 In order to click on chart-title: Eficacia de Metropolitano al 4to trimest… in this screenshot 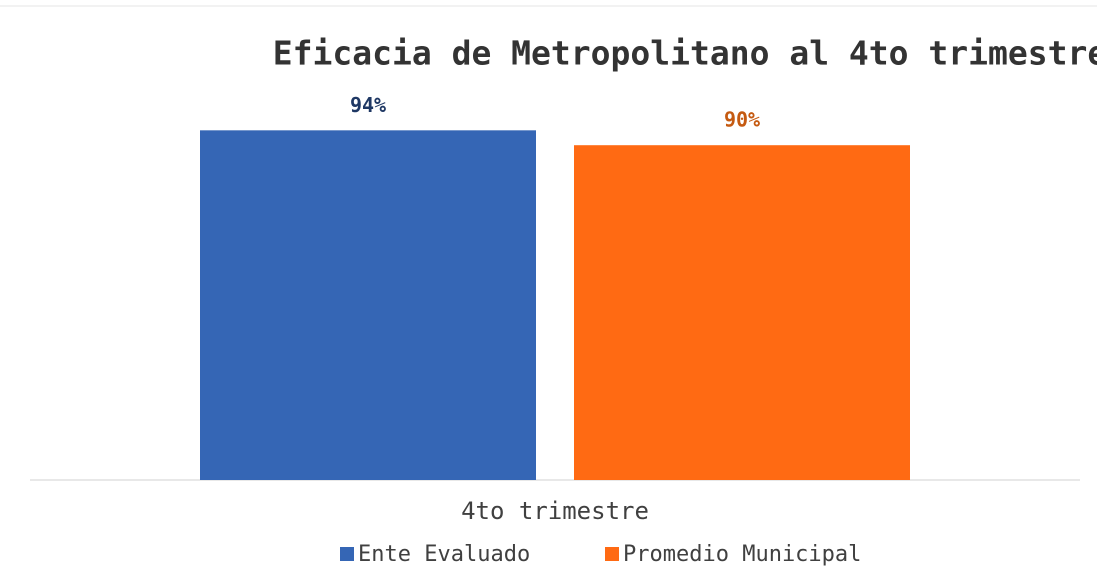, I will do `click(685, 53)`.